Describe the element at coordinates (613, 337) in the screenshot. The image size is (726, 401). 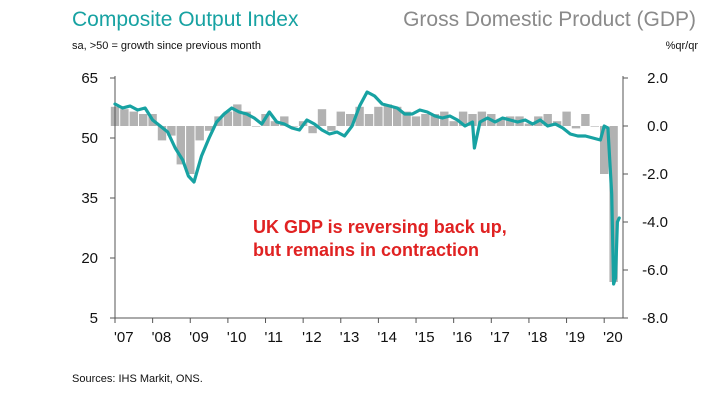
I see `x-tick-label: '20` at that location.